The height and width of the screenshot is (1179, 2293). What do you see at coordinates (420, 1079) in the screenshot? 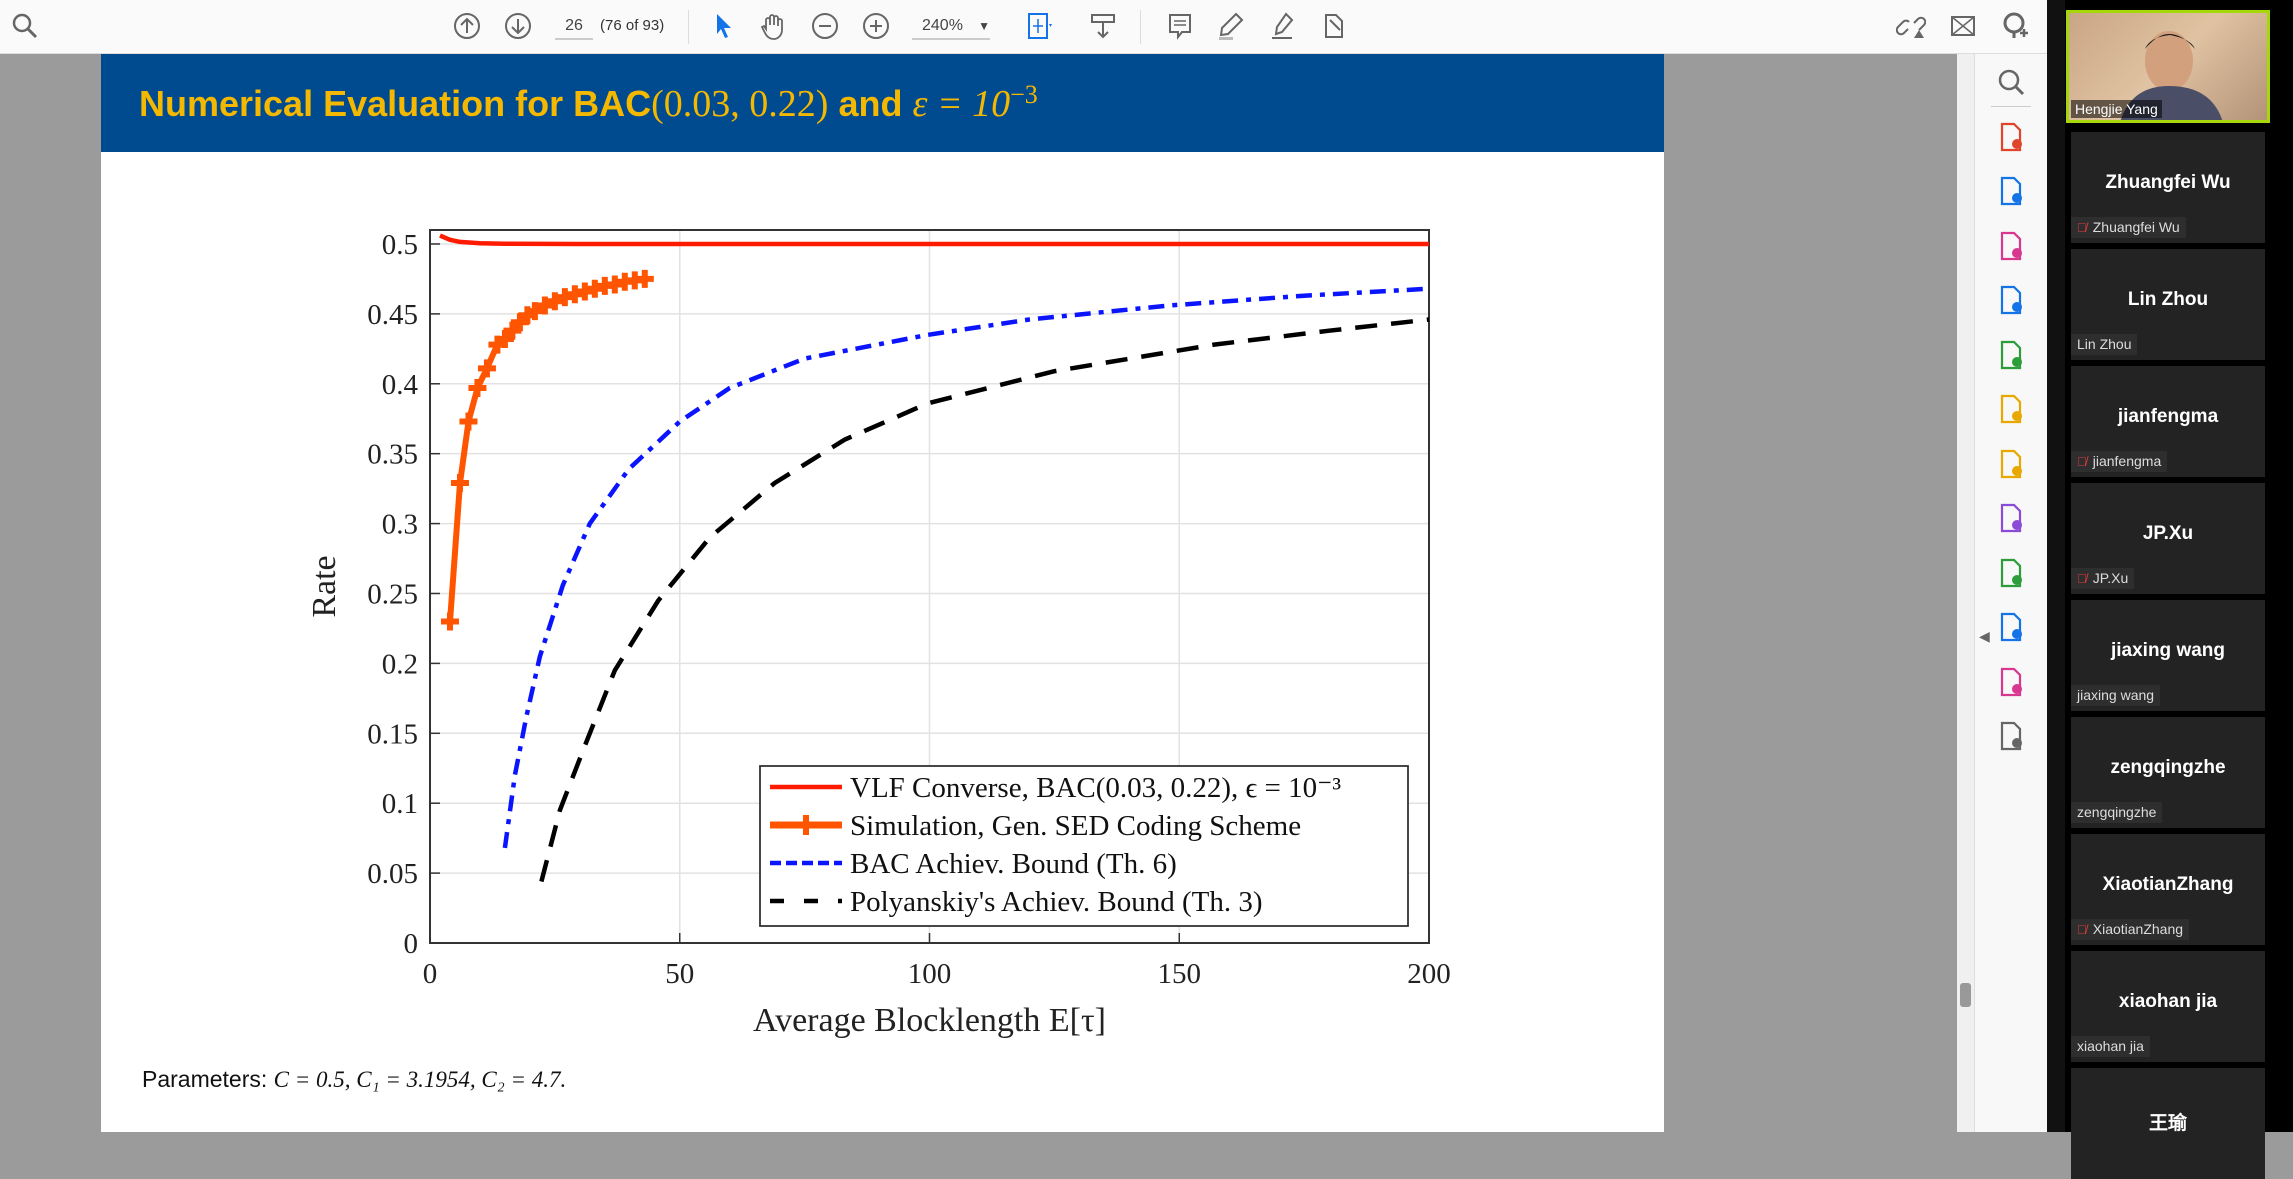
I see `parameters-values: C = 0.5, C₁ = 3.1954, C₂ = 4.7.` at bounding box center [420, 1079].